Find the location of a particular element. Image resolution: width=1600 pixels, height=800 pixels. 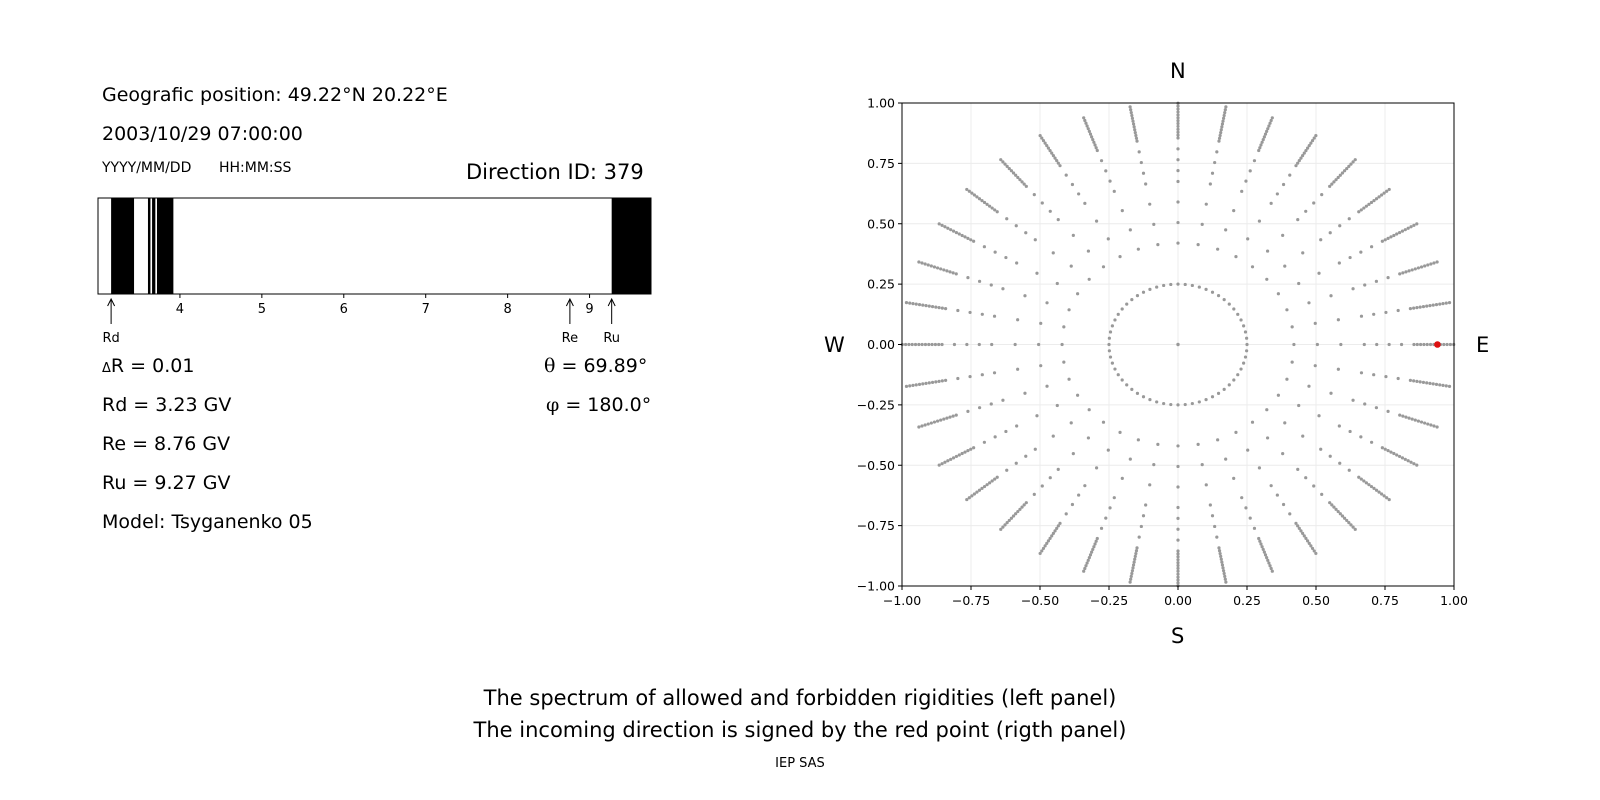

y-tick-label-4: 0.00 is located at coordinates (881, 344).